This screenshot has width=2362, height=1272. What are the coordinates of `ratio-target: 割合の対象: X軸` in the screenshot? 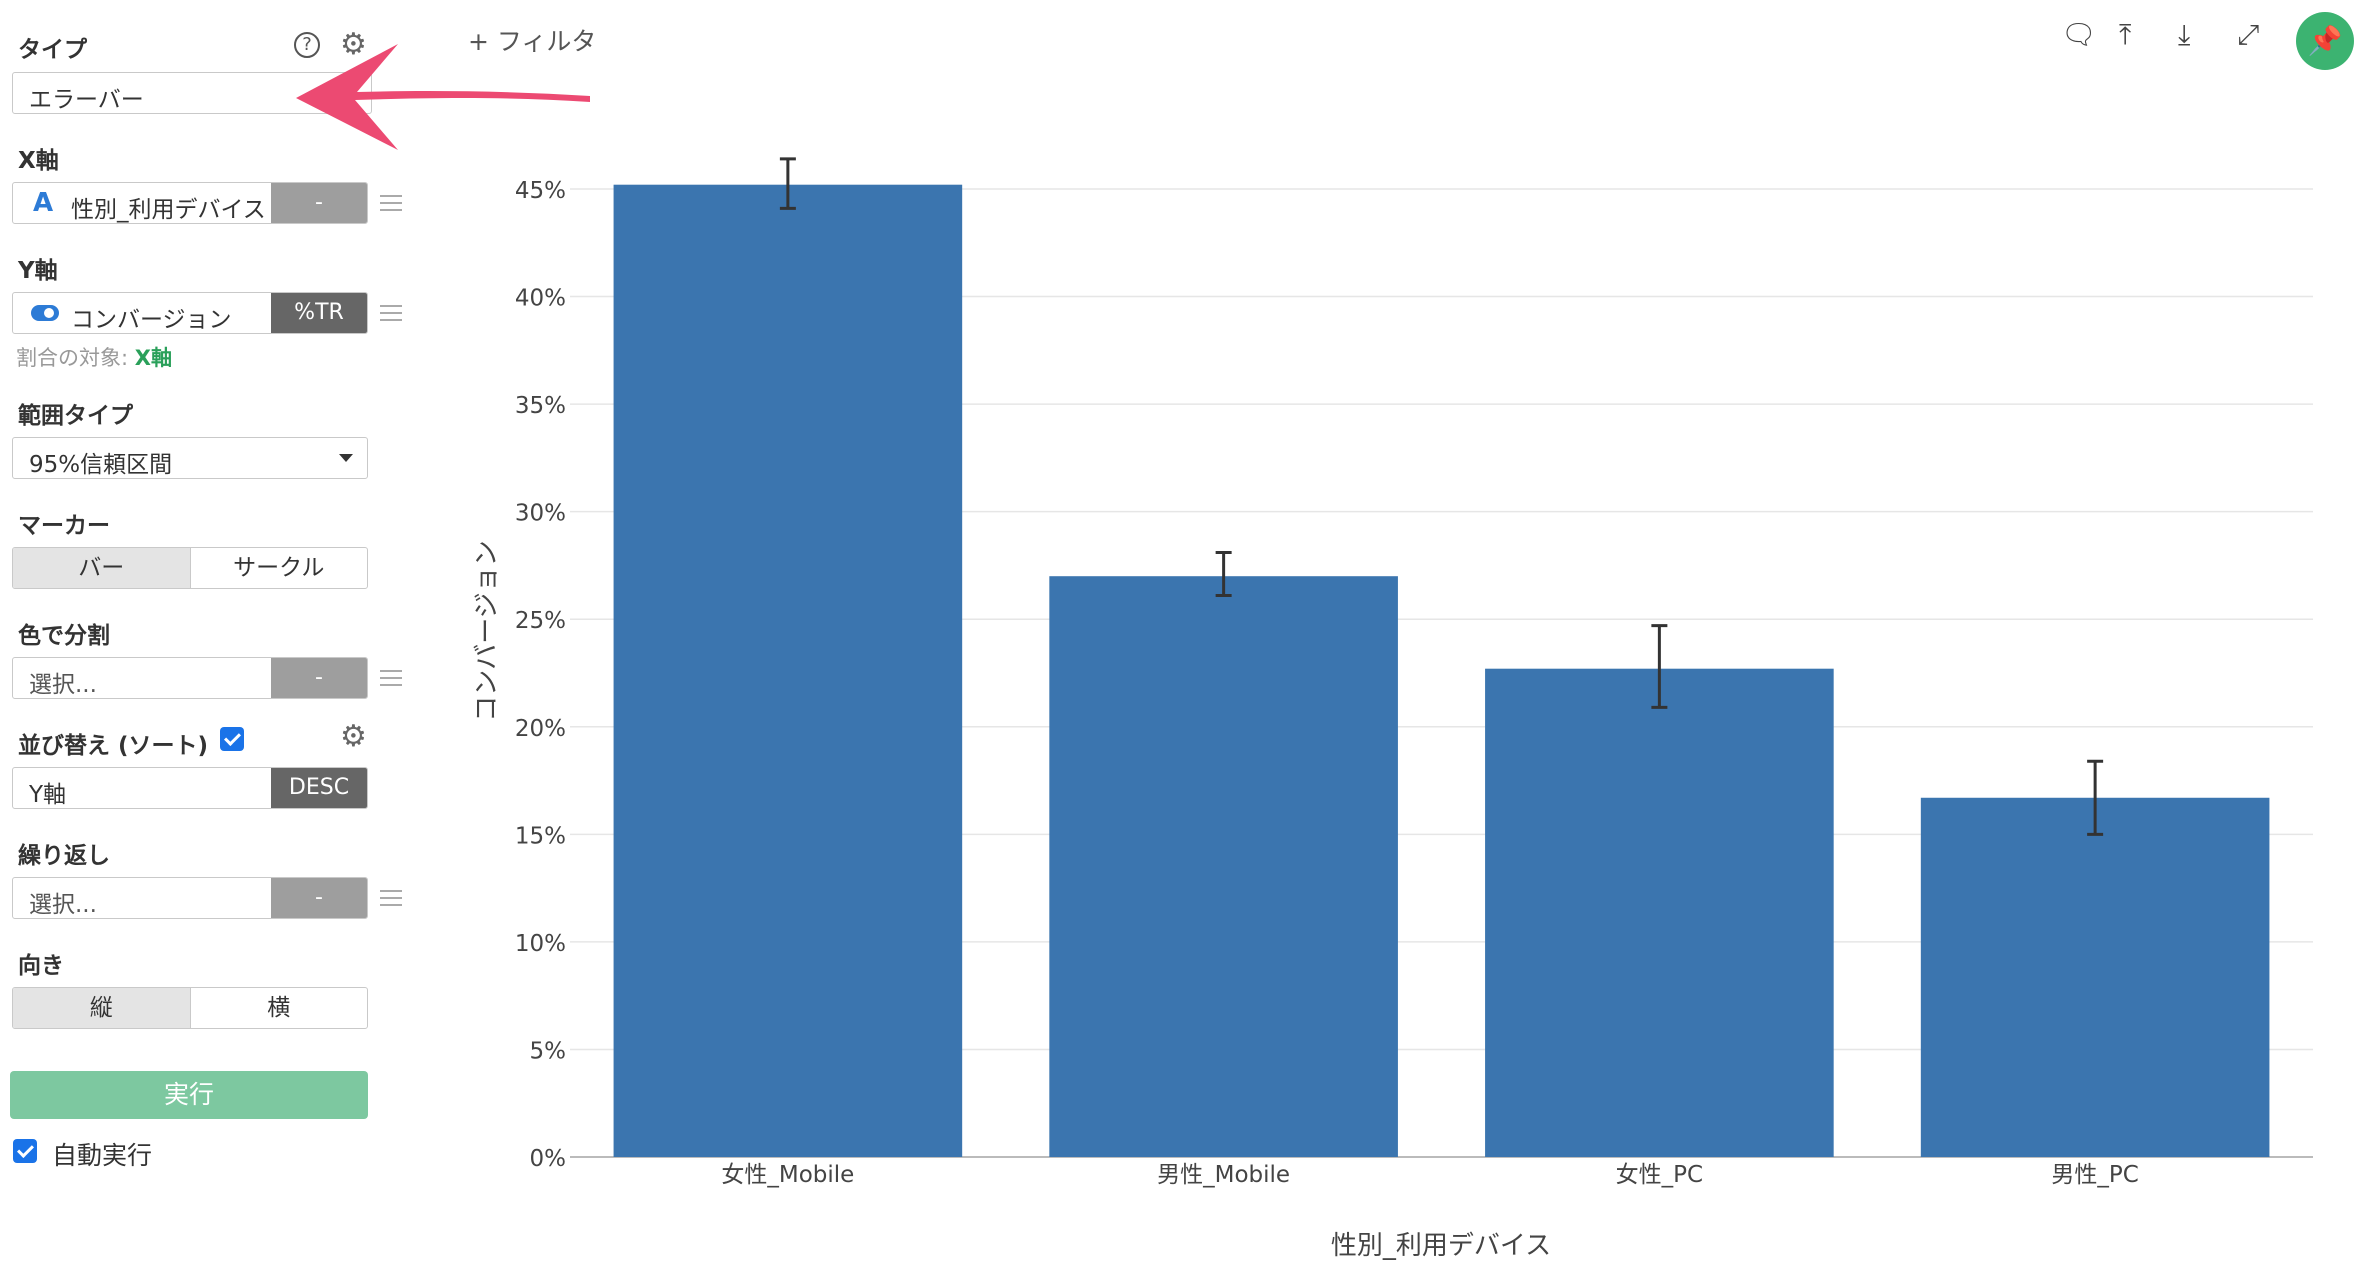 It's located at (94, 357).